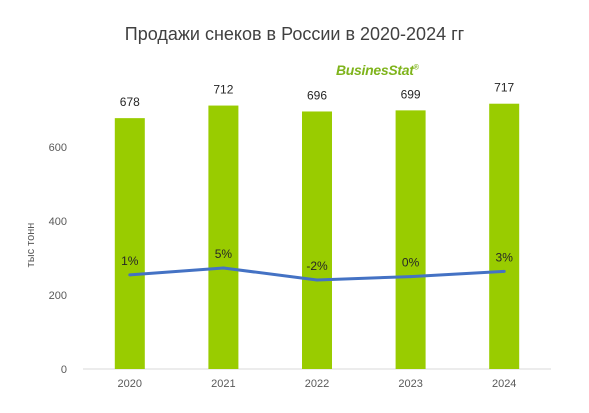  Describe the element at coordinates (223, 384) in the screenshot. I see `x-tick-label: 2021` at that location.